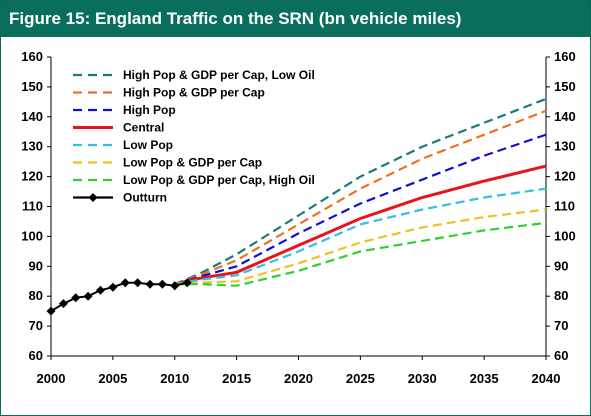 Image resolution: width=591 pixels, height=416 pixels. I want to click on y-tick-label-left: 70, so click(36, 325).